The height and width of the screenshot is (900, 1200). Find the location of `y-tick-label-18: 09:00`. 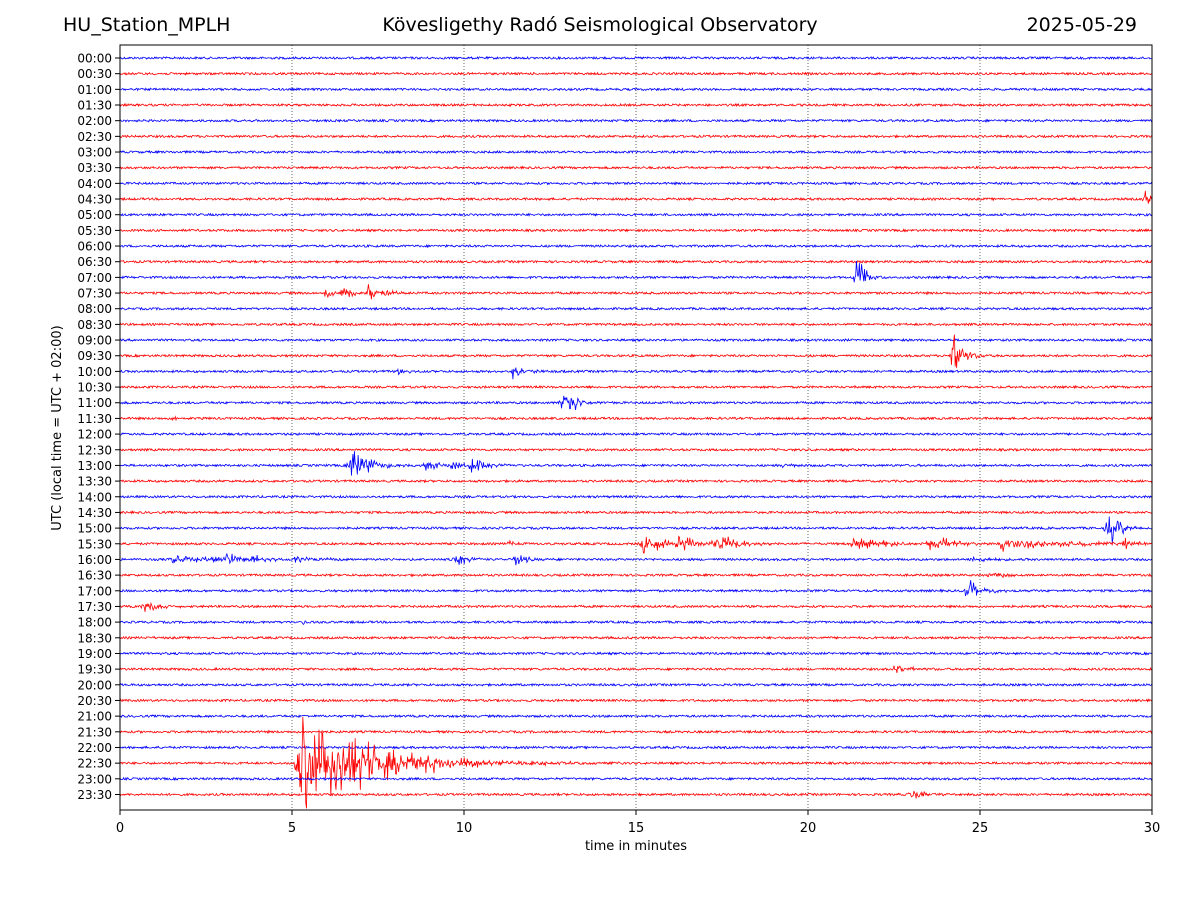

y-tick-label-18: 09:00 is located at coordinates (94, 341).